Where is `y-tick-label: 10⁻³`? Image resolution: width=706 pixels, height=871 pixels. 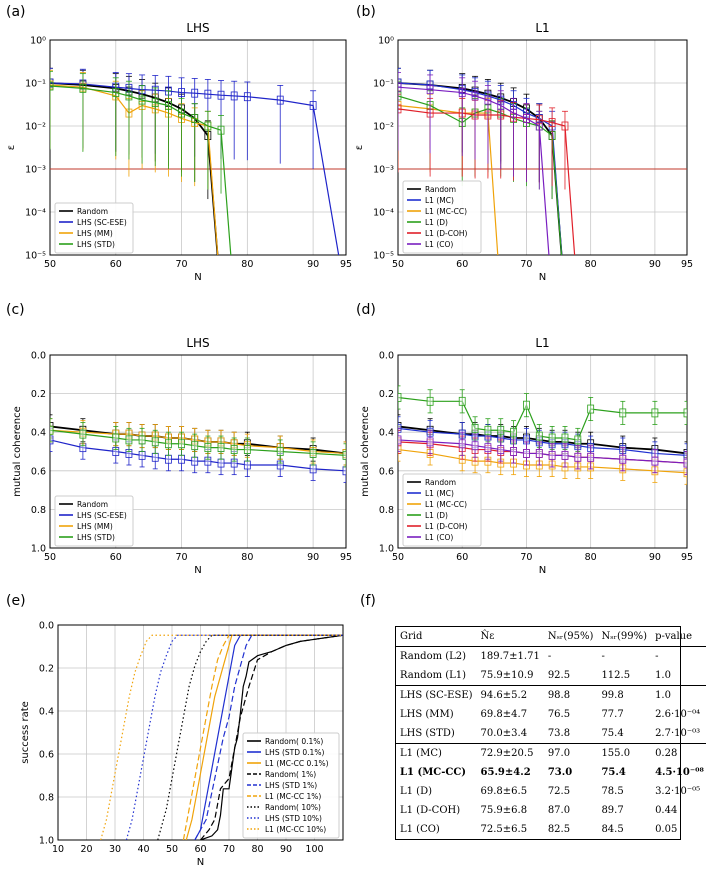 y-tick-label: 10⁻³ is located at coordinates (35, 170).